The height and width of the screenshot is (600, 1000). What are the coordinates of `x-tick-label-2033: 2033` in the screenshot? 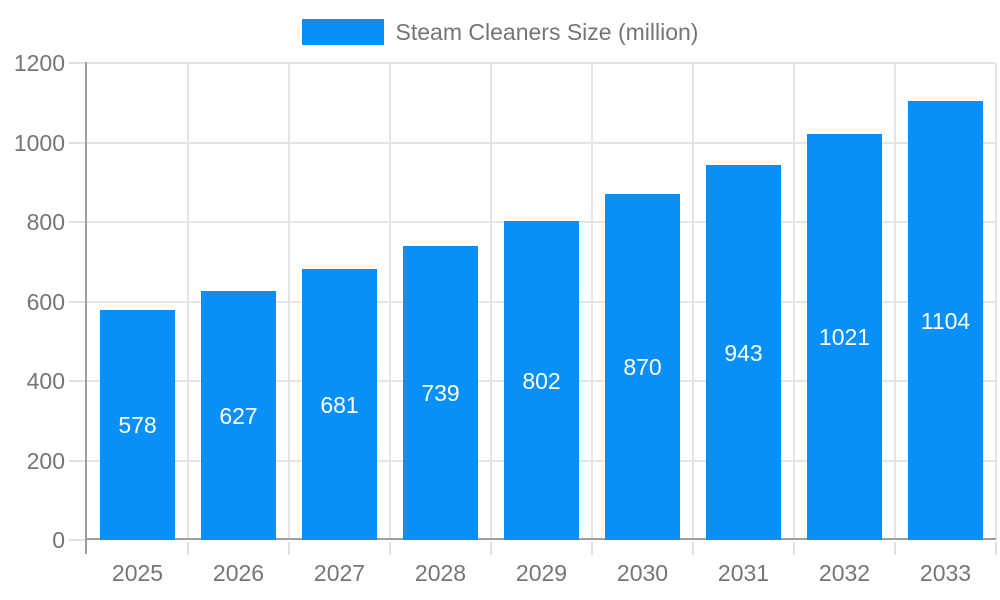 It's located at (945, 573).